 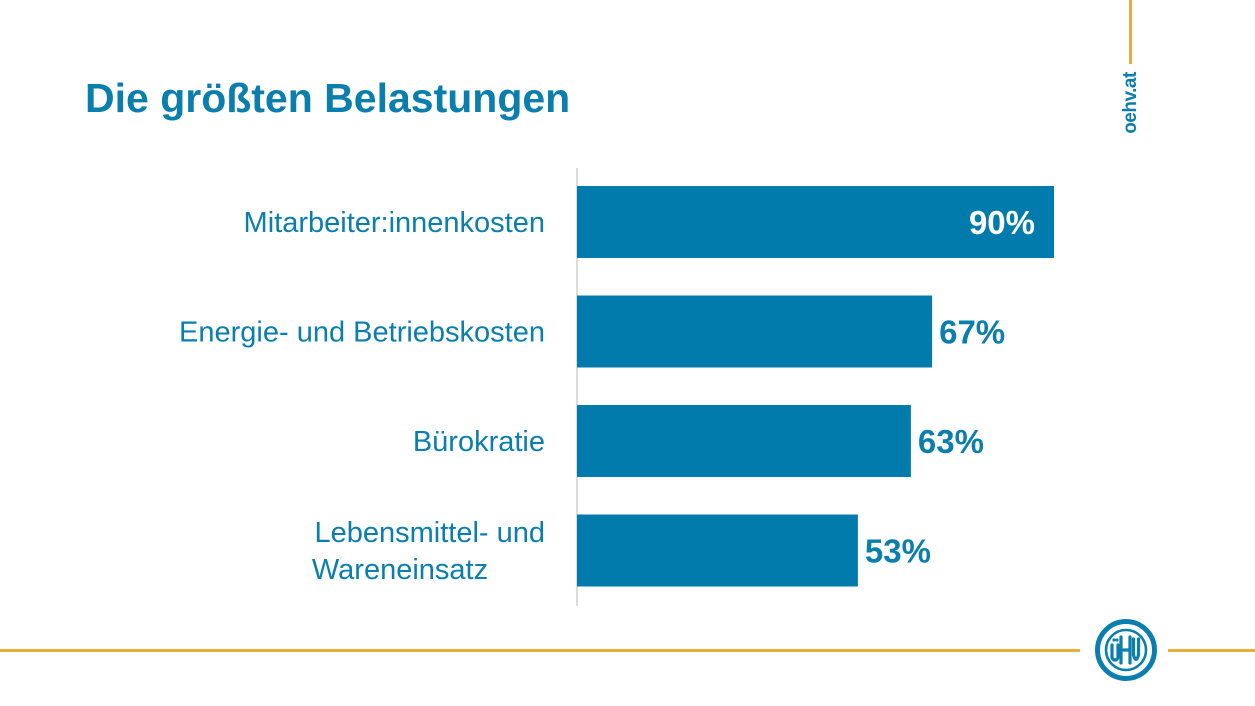 I want to click on accent-line-vertical, so click(x=1130, y=32).